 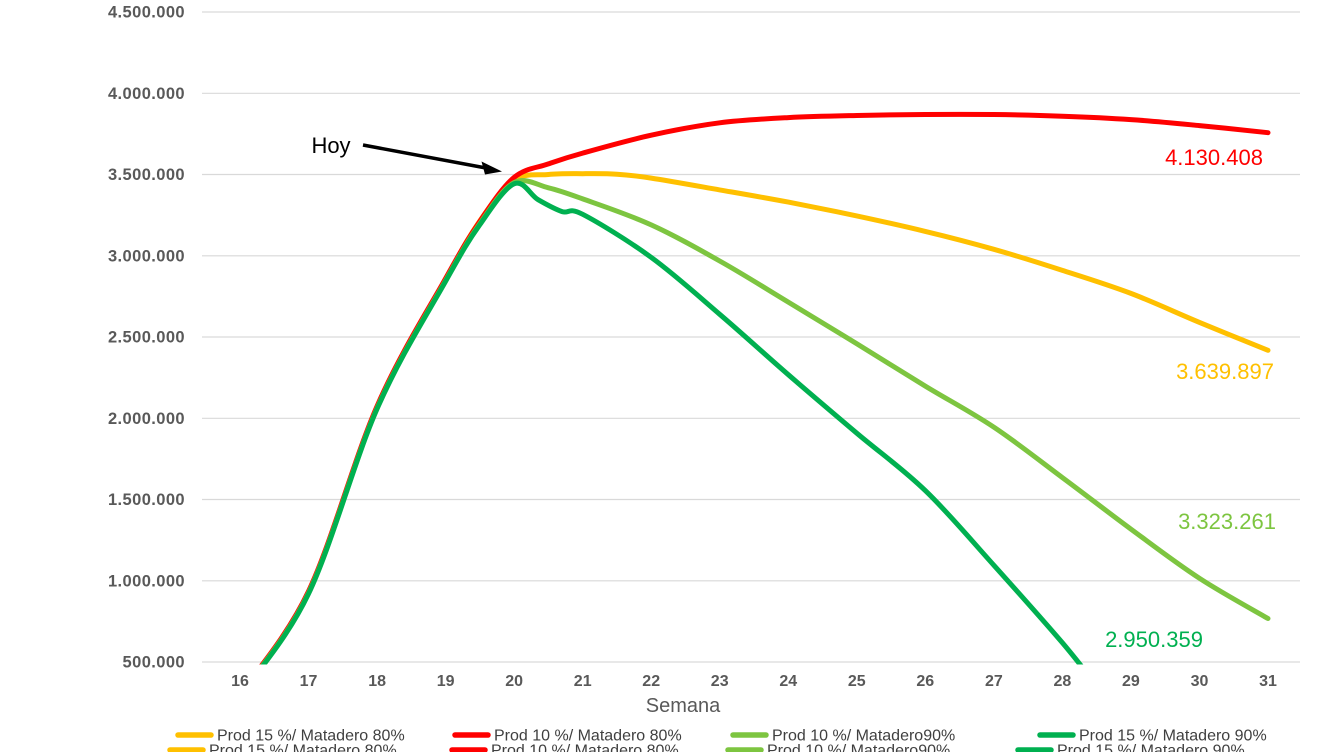 I want to click on series-end-label-2: 4.130.408, so click(x=1214, y=157).